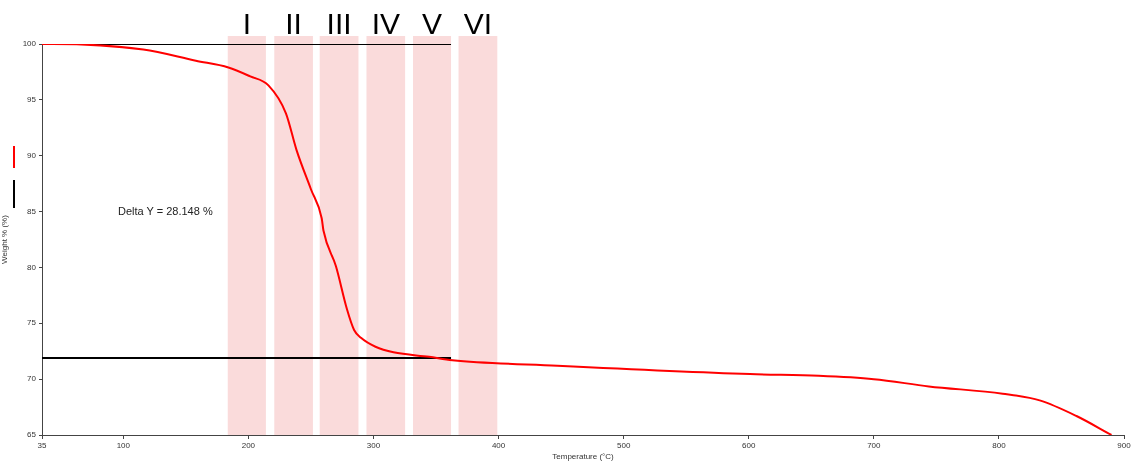 Image resolution: width=1135 pixels, height=462 pixels. Describe the element at coordinates (749, 445) in the screenshot. I see `x-tick-label: 600` at that location.